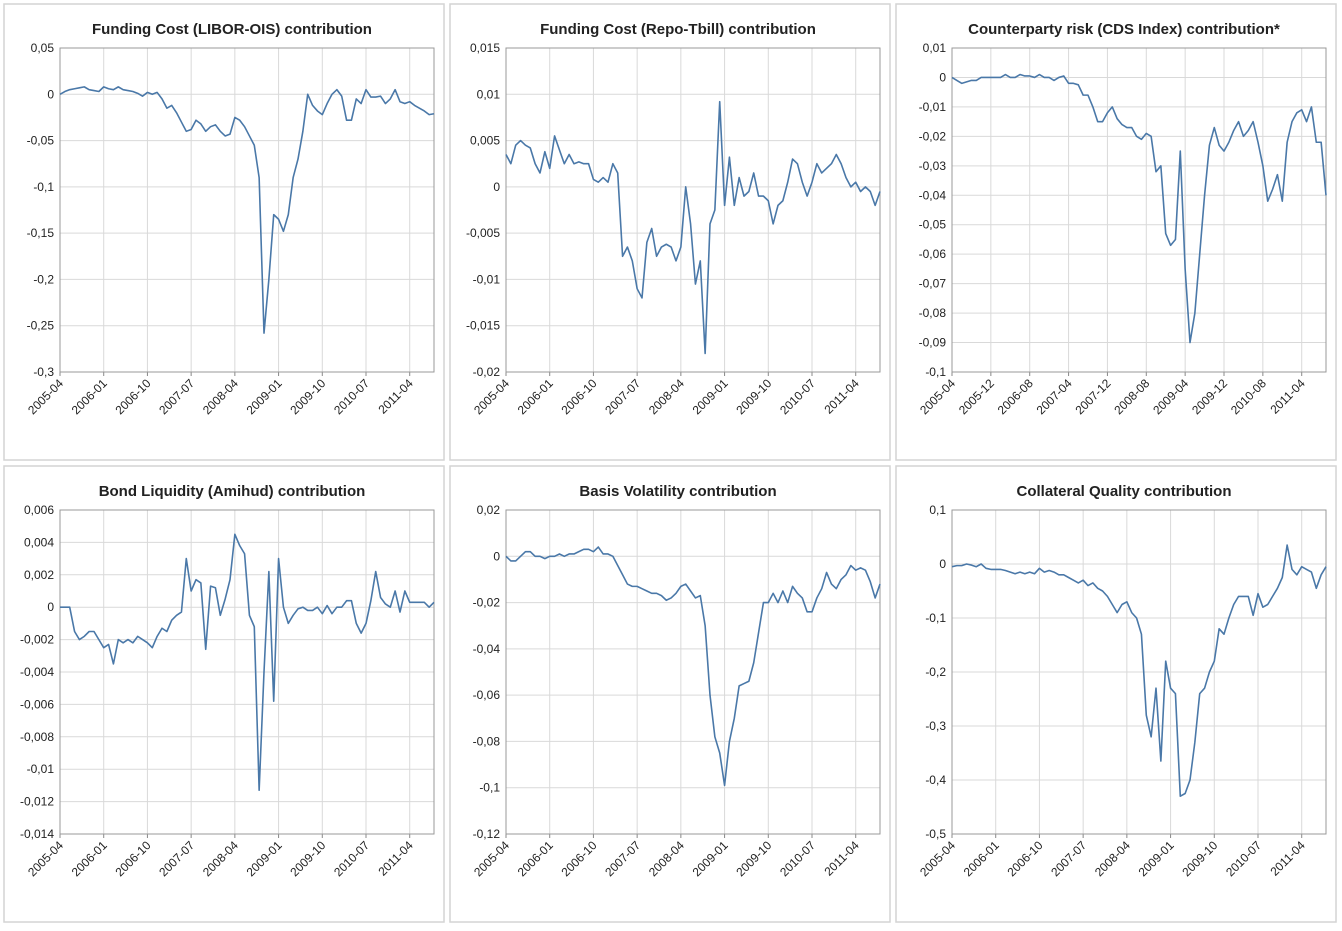 The image size is (1342, 931). I want to click on y-tick-label: 0,005, so click(485, 141).